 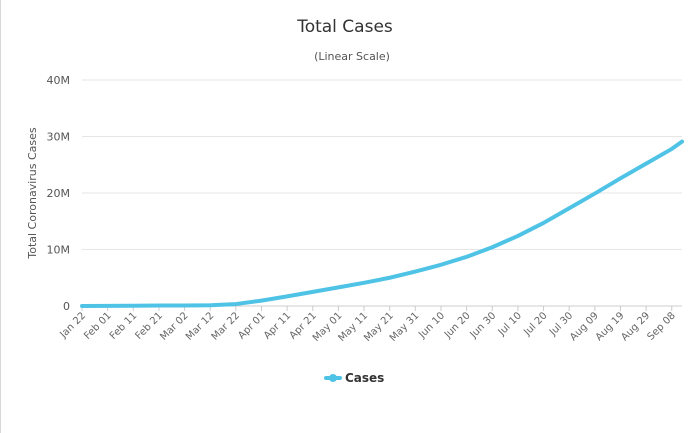 I want to click on y-tick-label: 30M, so click(x=59, y=137).